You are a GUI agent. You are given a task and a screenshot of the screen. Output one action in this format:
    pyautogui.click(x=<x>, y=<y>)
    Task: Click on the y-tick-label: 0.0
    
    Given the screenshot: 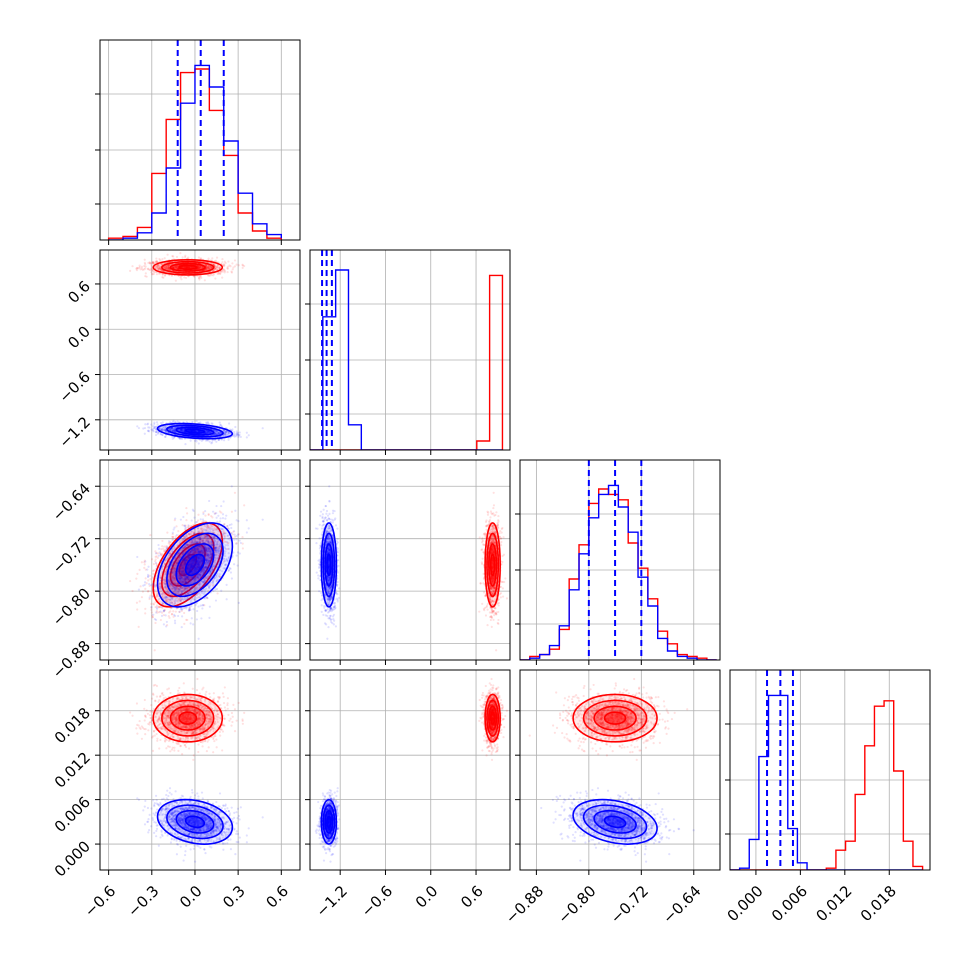 What is the action you would take?
    pyautogui.click(x=79, y=338)
    